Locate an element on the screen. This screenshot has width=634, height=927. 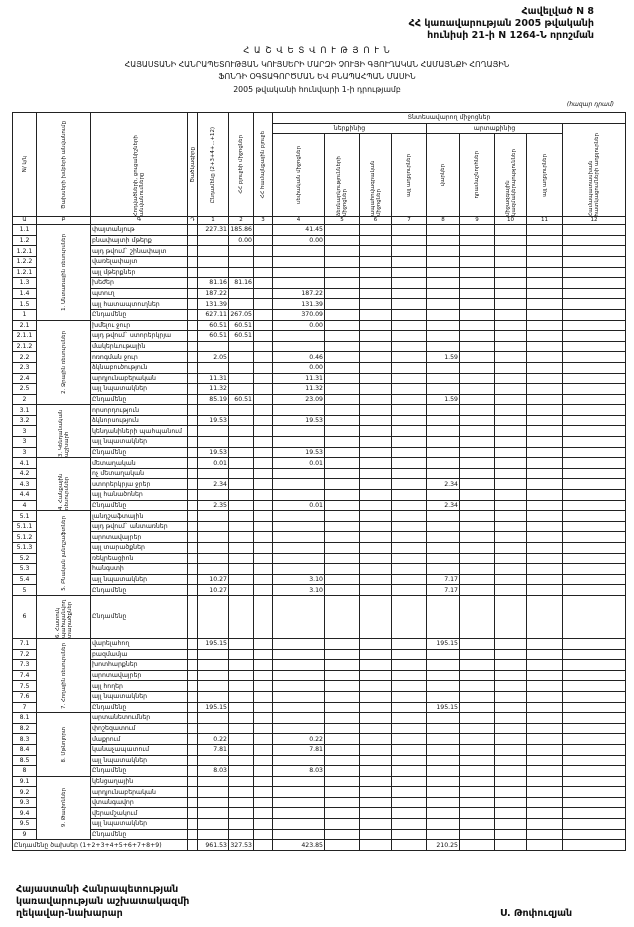
header-cell: ներքինից is located at coordinates (349, 128).